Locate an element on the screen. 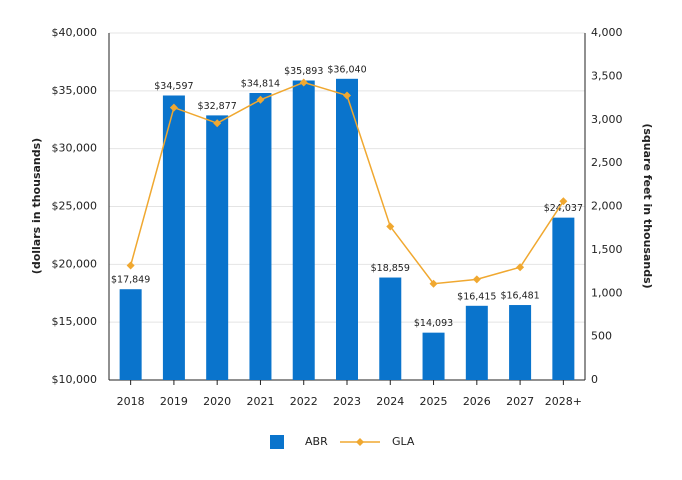  y-tick-label: $40,000 is located at coordinates (75, 32).